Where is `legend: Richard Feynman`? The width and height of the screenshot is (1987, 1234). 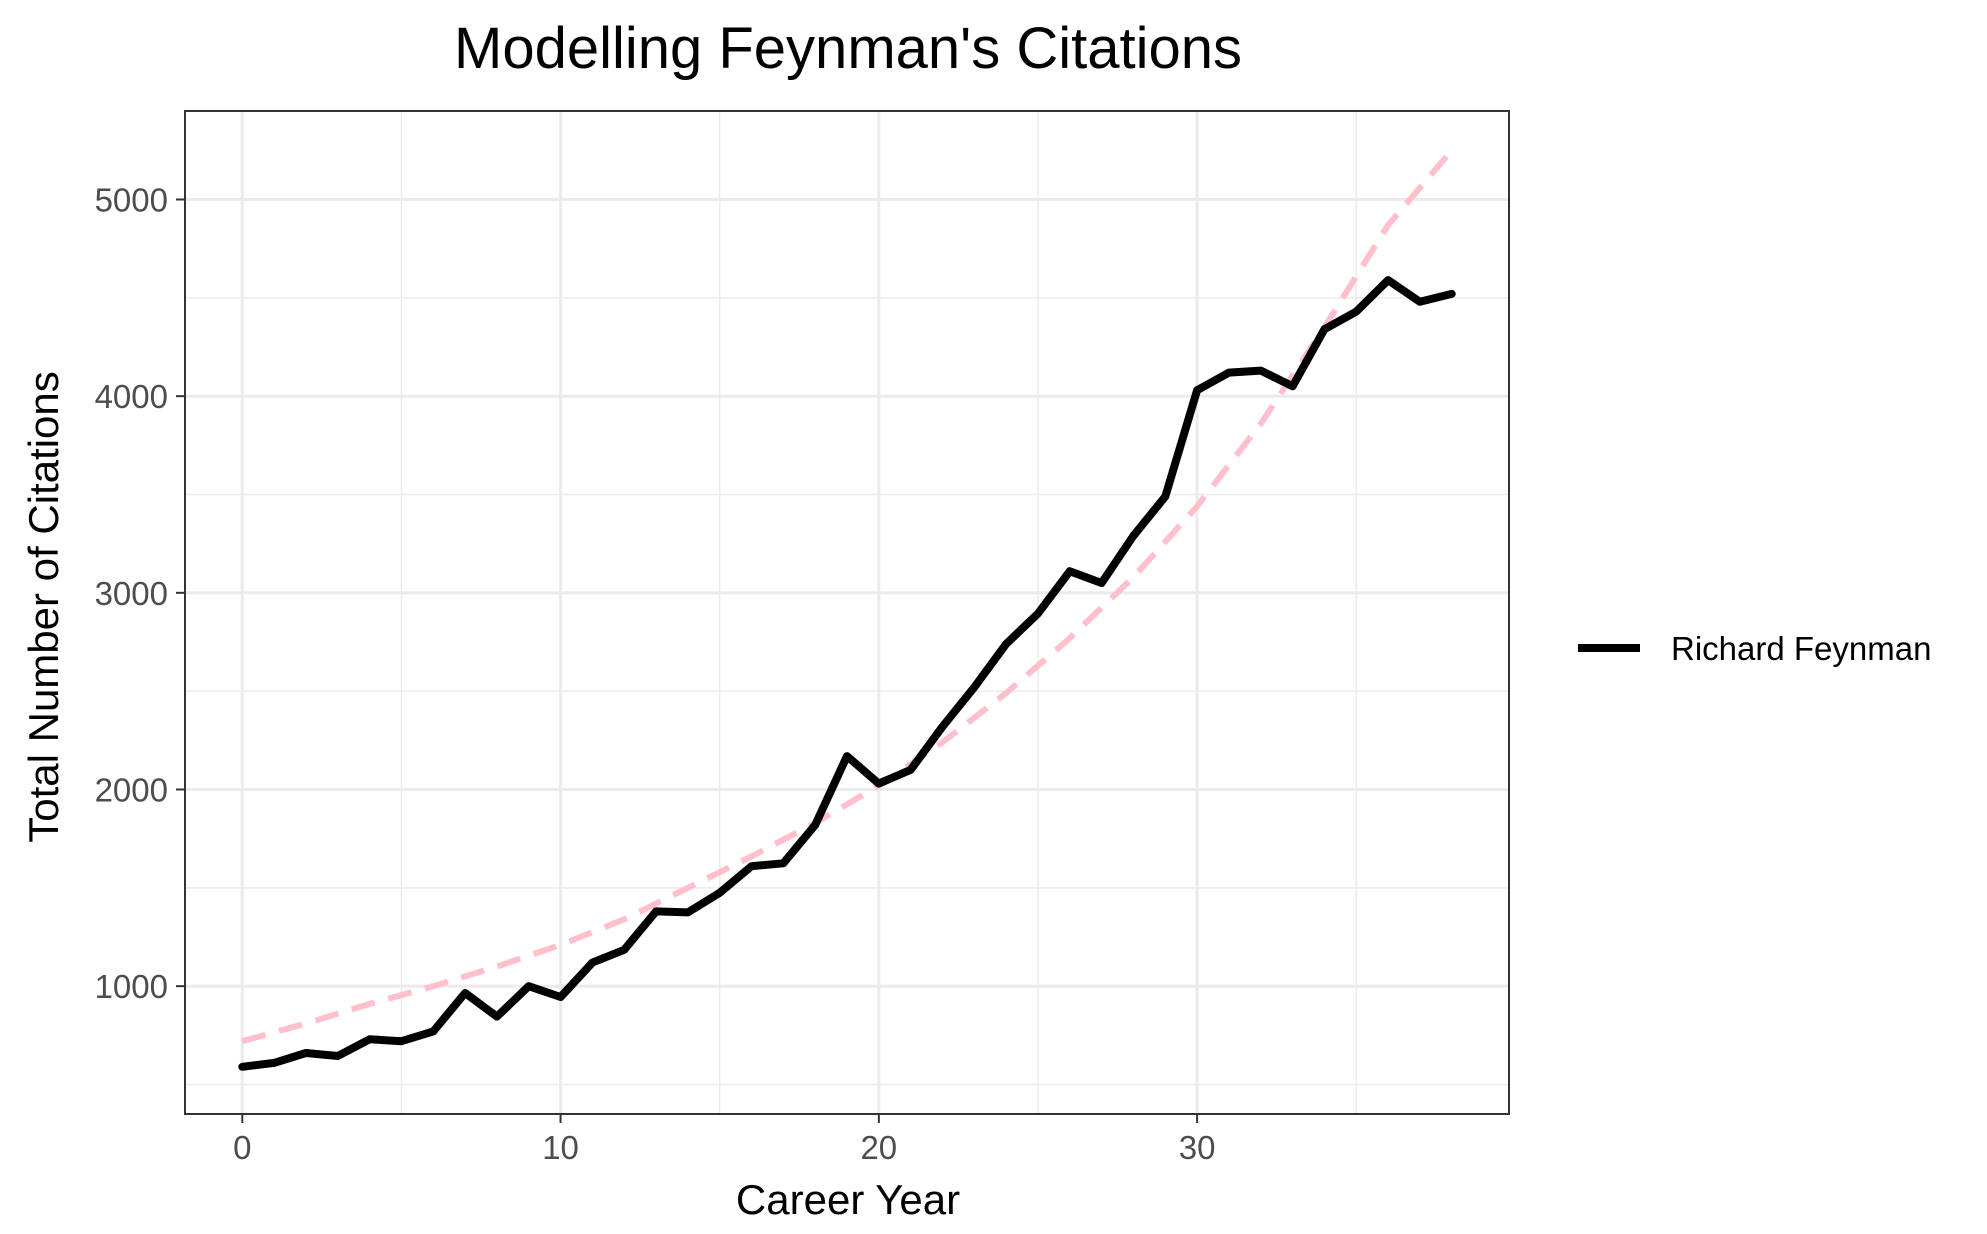
legend: Richard Feynman is located at coordinates (1754, 648).